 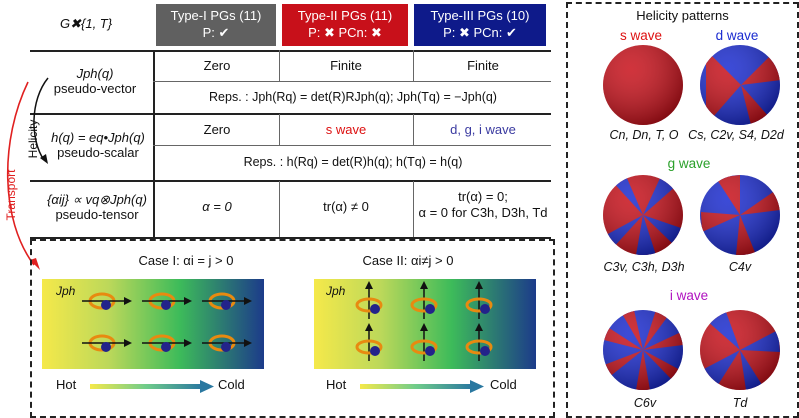 I want to click on d-wave-text: d wave, so click(x=737, y=35).